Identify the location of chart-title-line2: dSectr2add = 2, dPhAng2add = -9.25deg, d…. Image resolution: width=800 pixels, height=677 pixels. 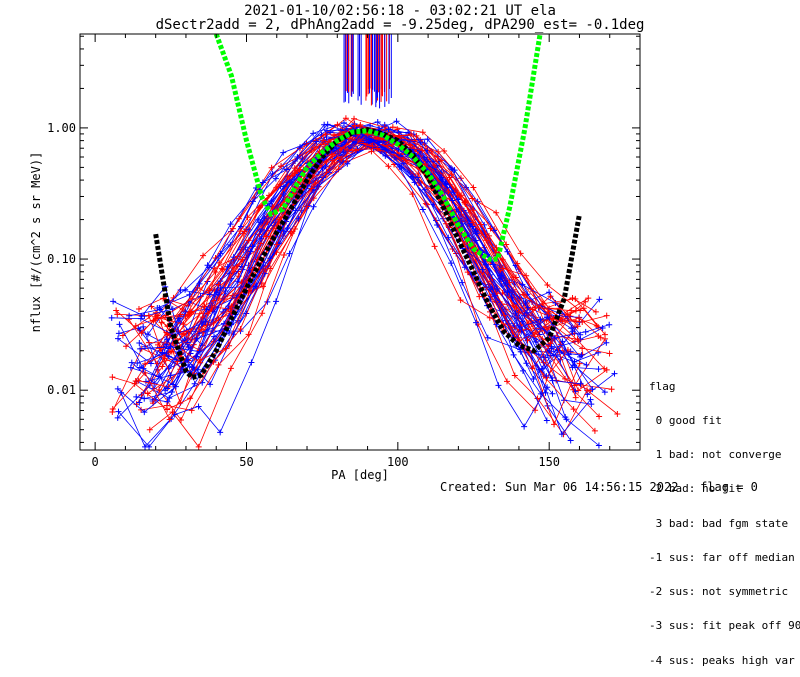
(400, 25).